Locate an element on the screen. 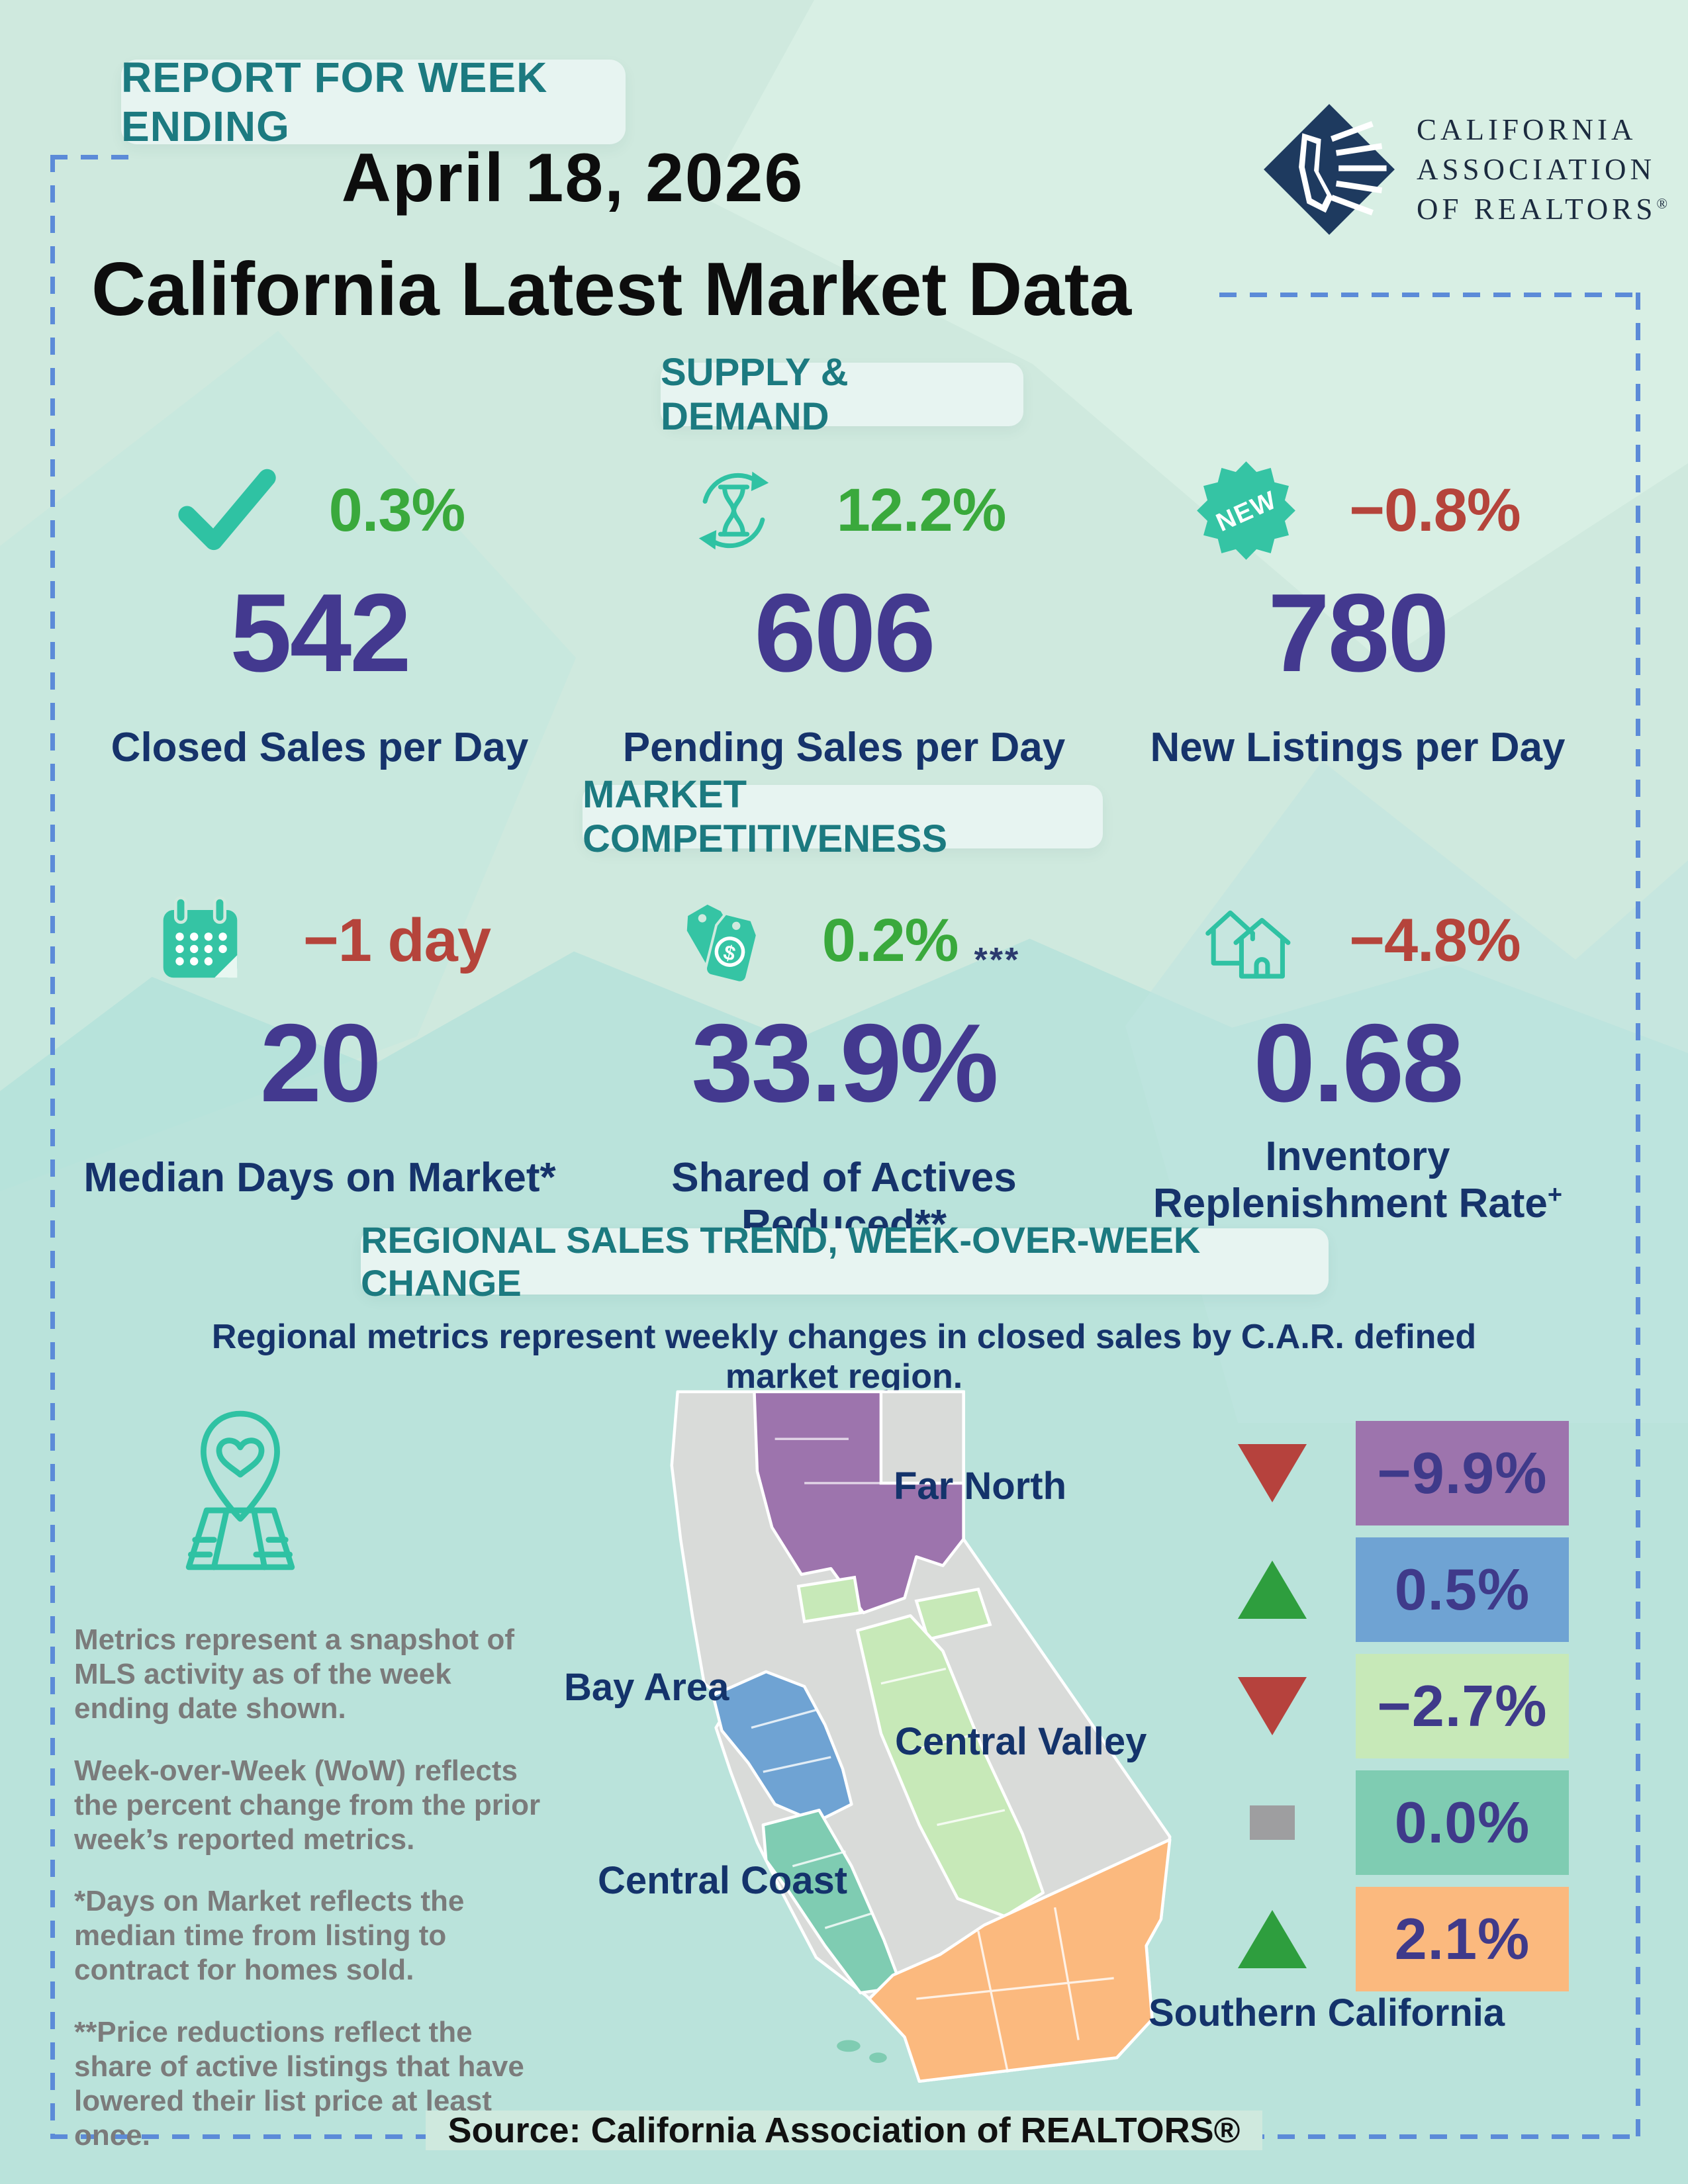 This screenshot has height=2184, width=1688. metric-new-listings-topline: NEW −0.8% is located at coordinates (1358, 510).